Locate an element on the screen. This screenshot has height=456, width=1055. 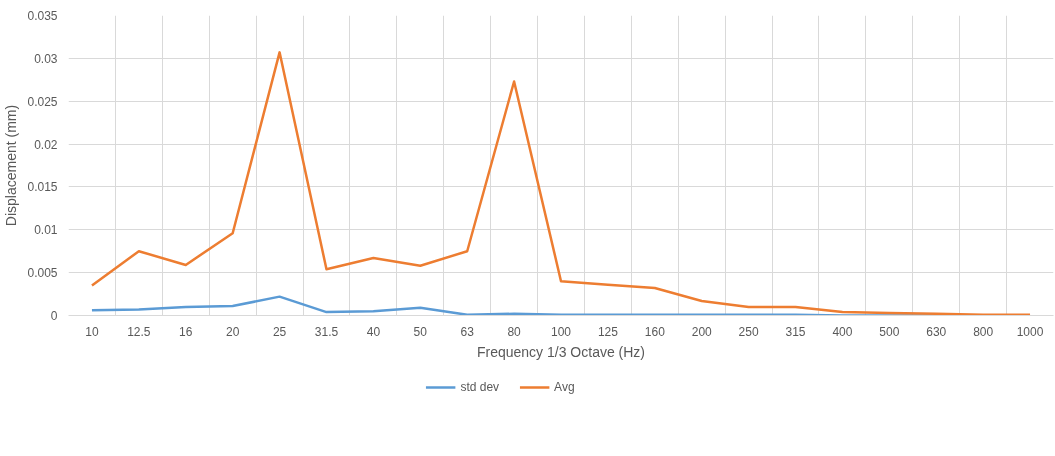
legend-label: Avg is located at coordinates (564, 387).